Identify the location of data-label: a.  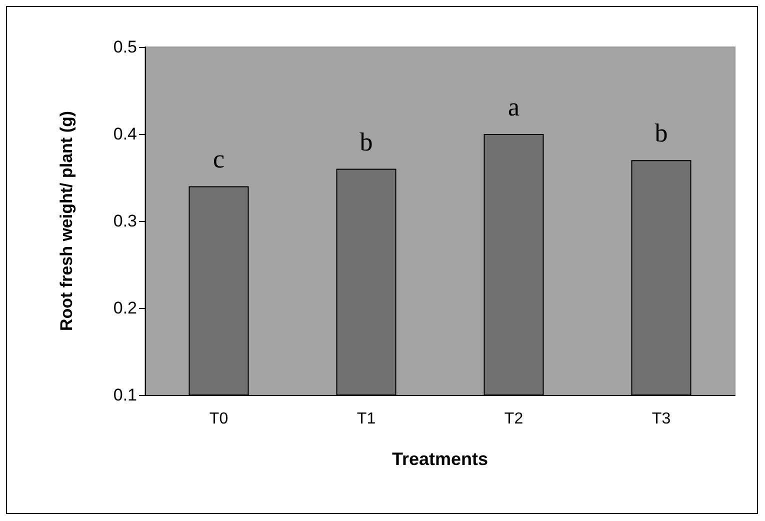
(514, 107).